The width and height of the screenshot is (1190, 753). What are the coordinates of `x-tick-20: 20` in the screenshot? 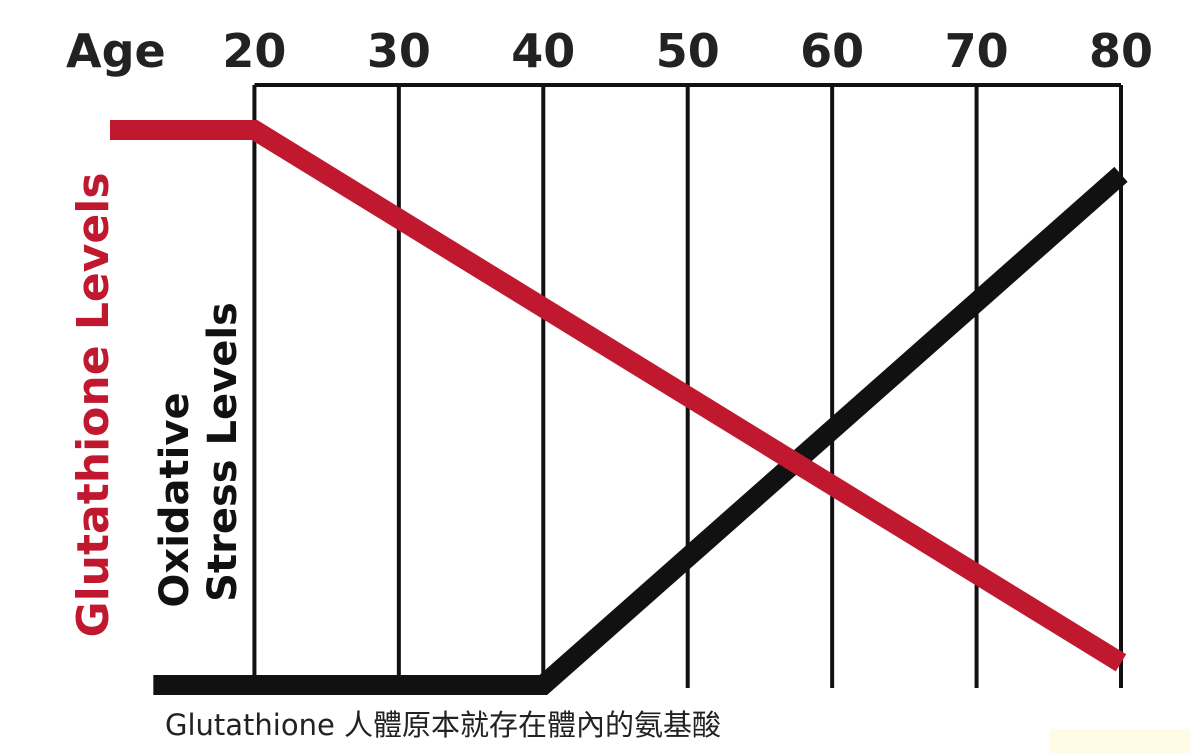 It's located at (254, 51).